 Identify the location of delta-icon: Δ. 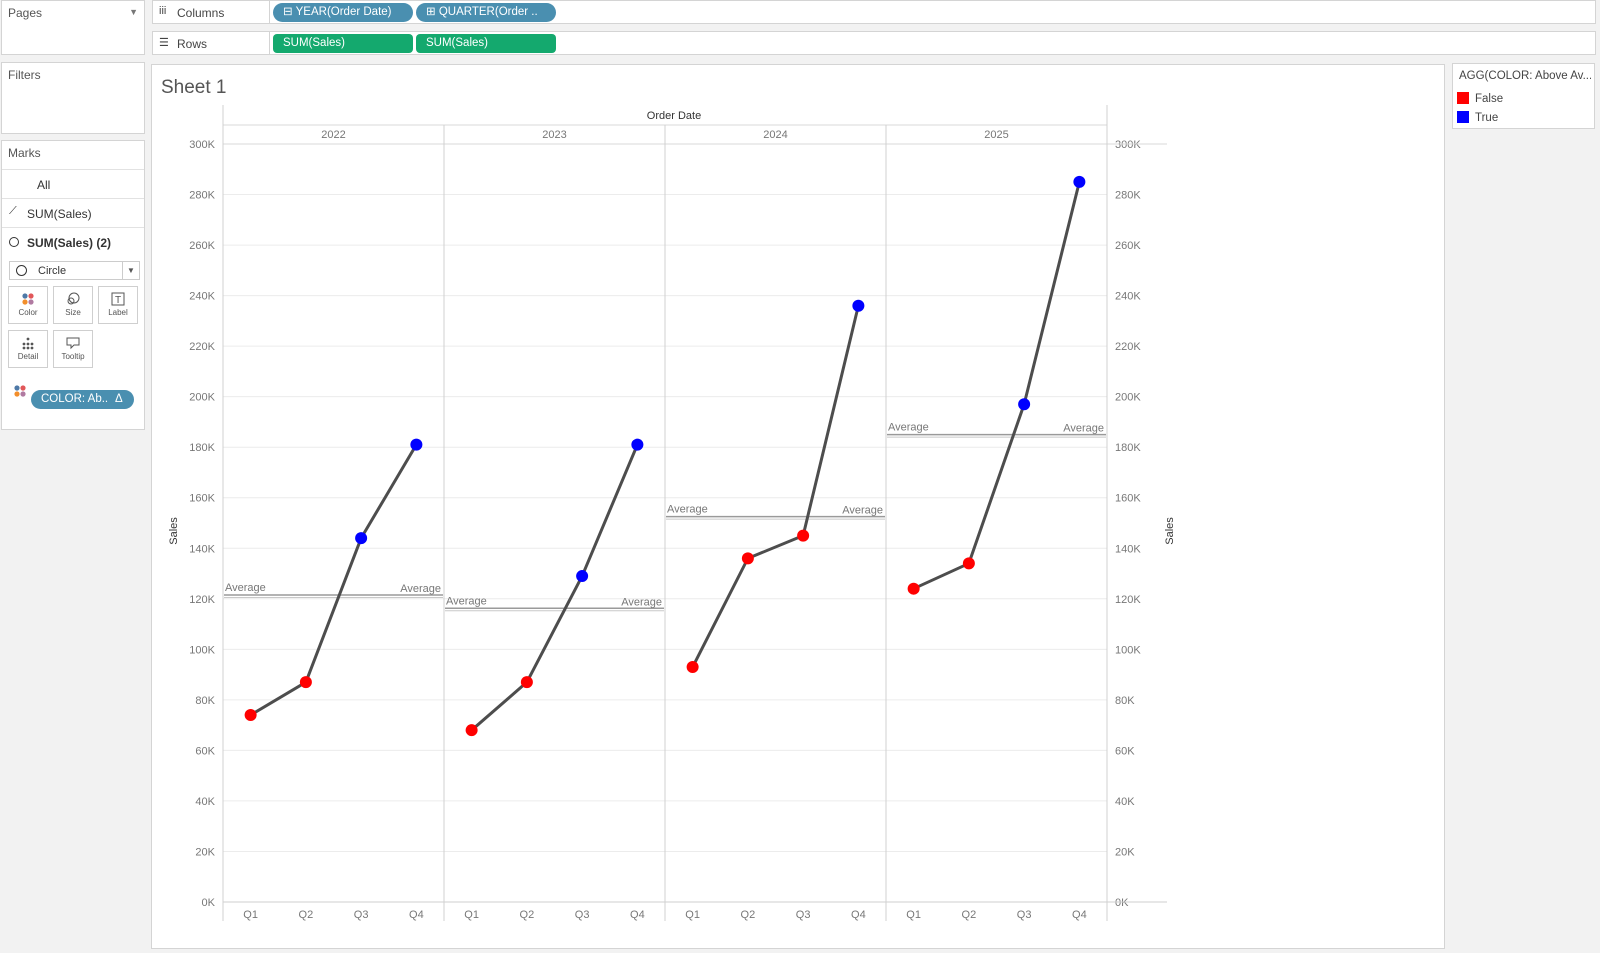
(119, 399).